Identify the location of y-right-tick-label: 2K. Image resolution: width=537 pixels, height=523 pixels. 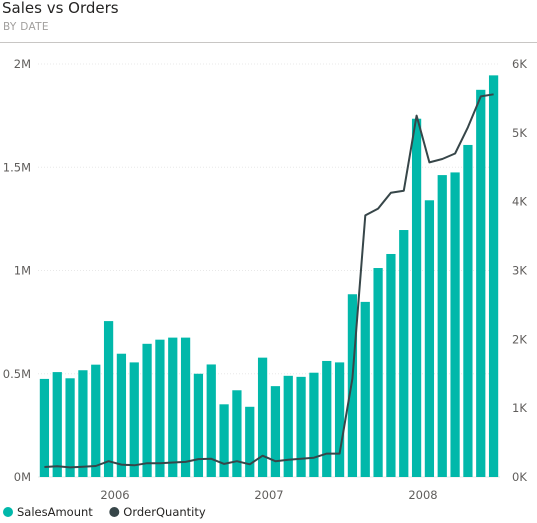
(519, 339).